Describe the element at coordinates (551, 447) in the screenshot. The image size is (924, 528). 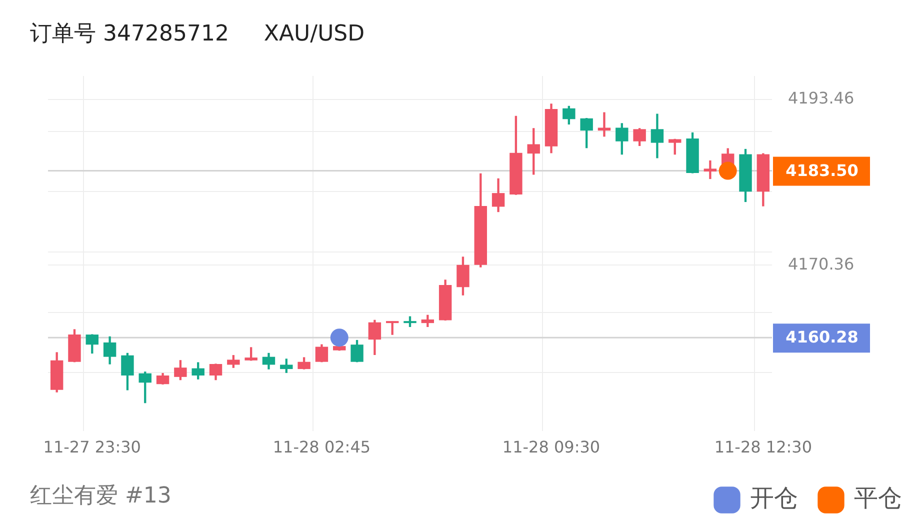
I see `x-tick-label: 11-28 09:30` at that location.